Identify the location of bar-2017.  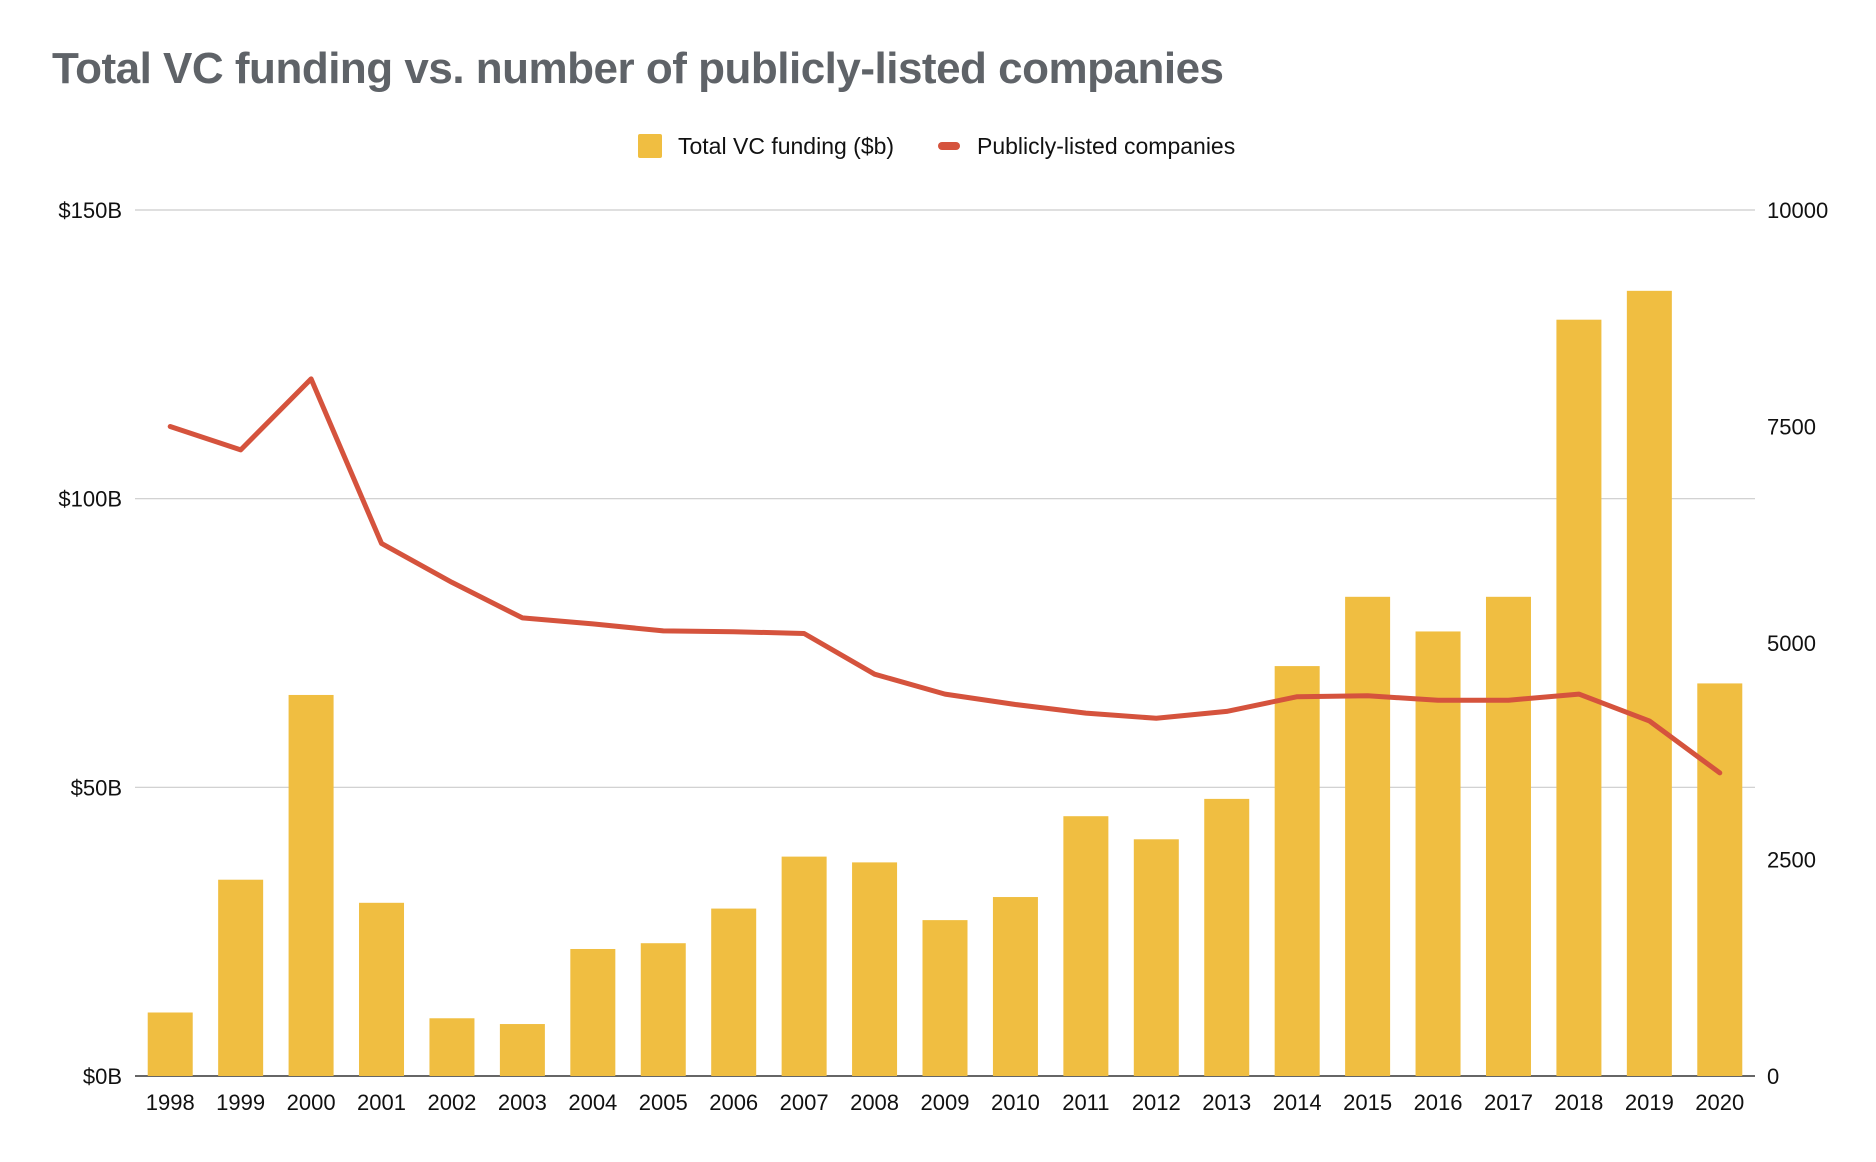
(1508, 836).